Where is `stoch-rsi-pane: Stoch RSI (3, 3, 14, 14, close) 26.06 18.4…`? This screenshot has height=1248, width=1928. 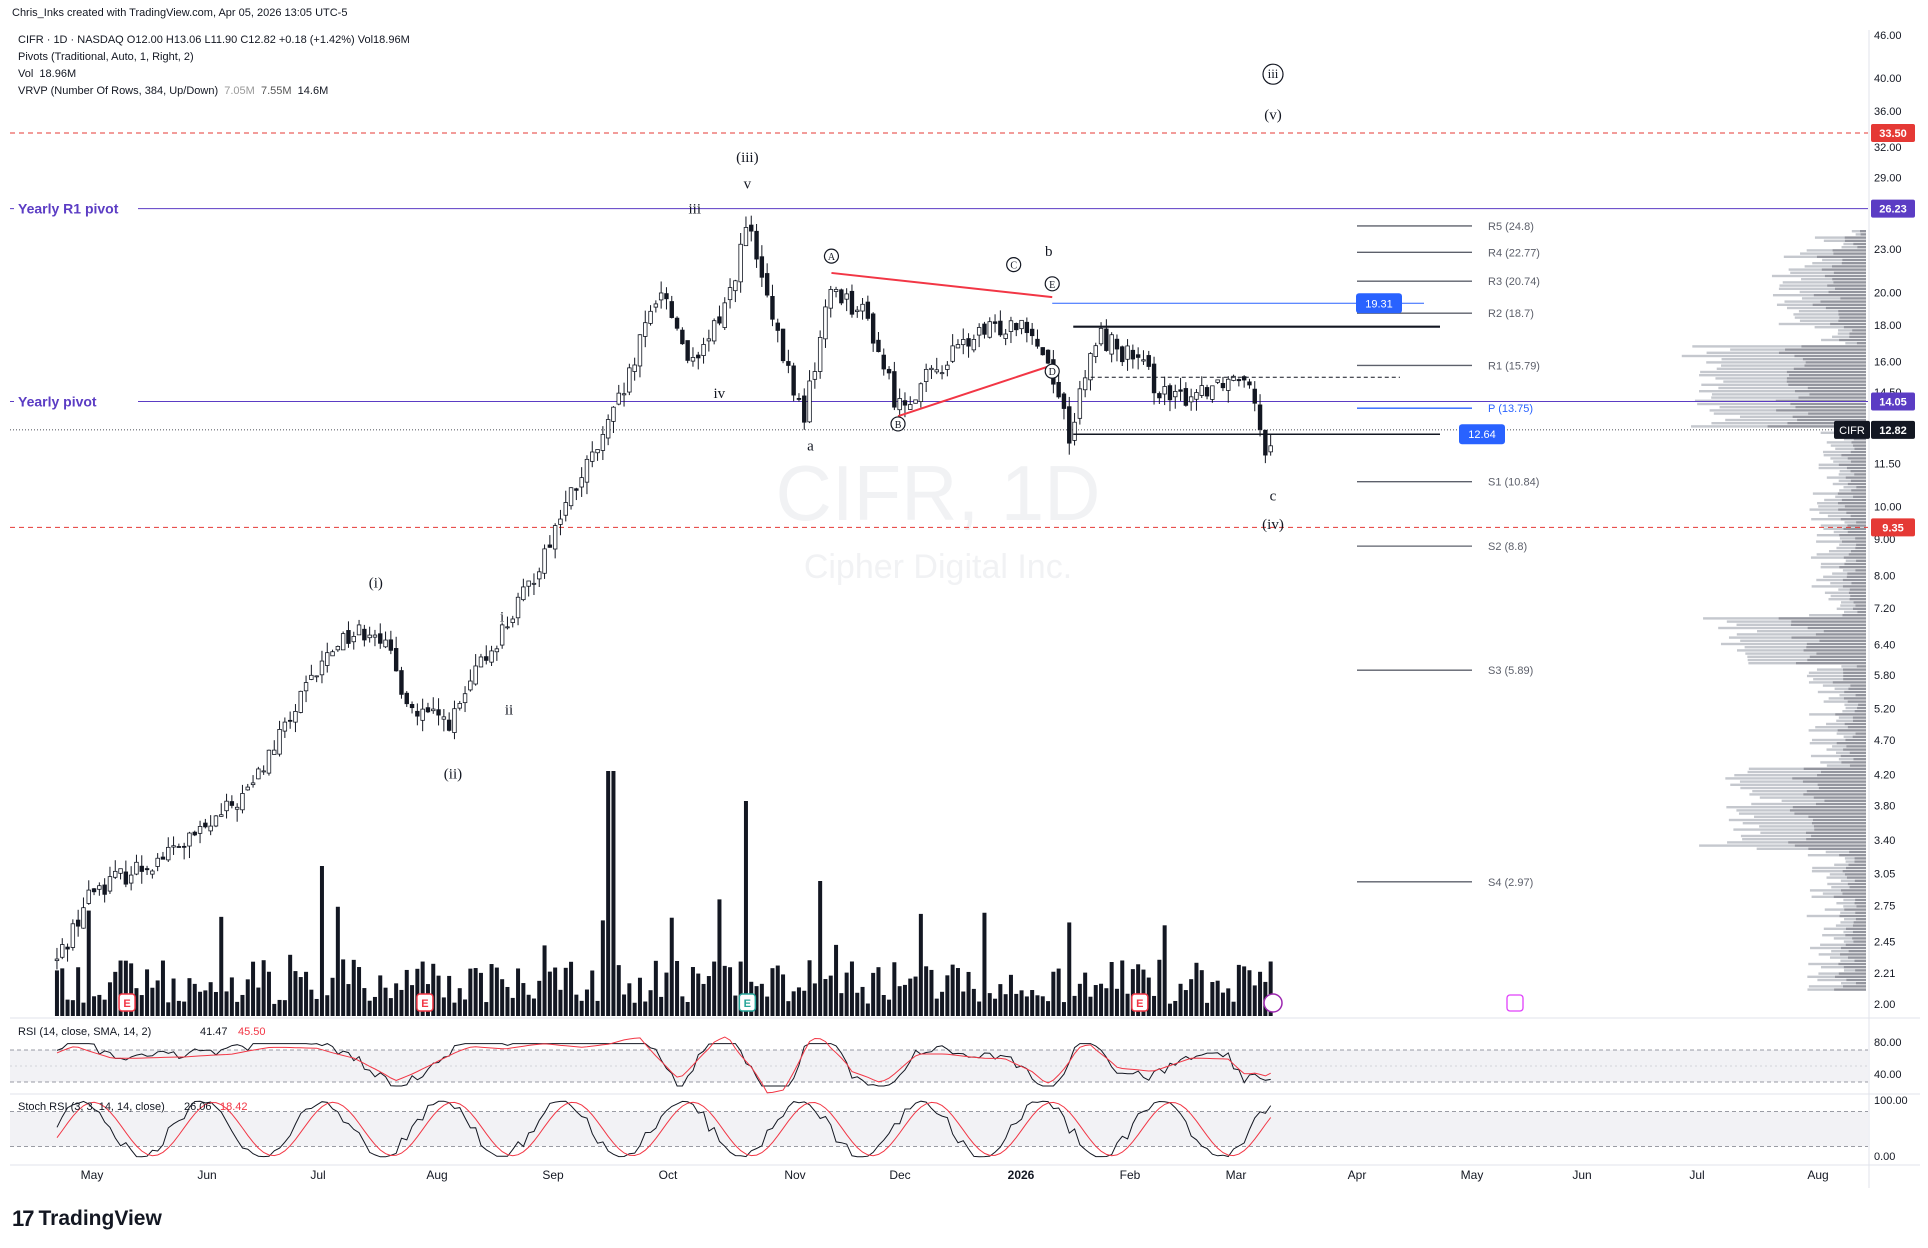
stoch-rsi-pane: Stoch RSI (3, 3, 14, 14, close) 26.06 18.4… is located at coordinates (959, 1129).